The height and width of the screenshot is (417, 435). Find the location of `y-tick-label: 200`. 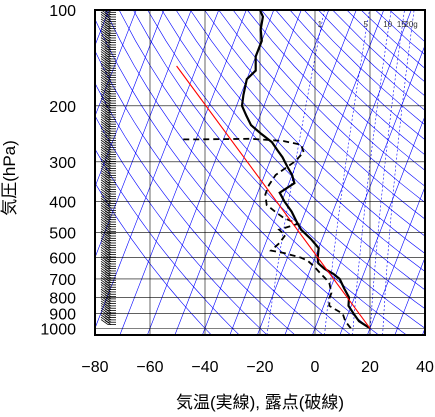

y-tick-label: 200 is located at coordinates (62, 107).